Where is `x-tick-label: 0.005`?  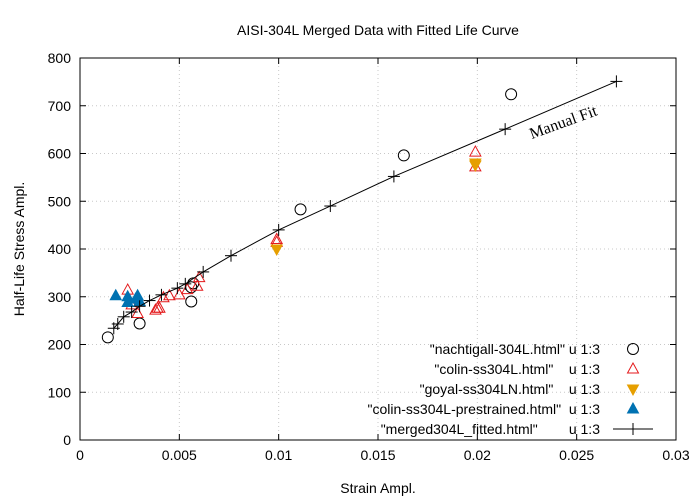
x-tick-label: 0.005 is located at coordinates (179, 455).